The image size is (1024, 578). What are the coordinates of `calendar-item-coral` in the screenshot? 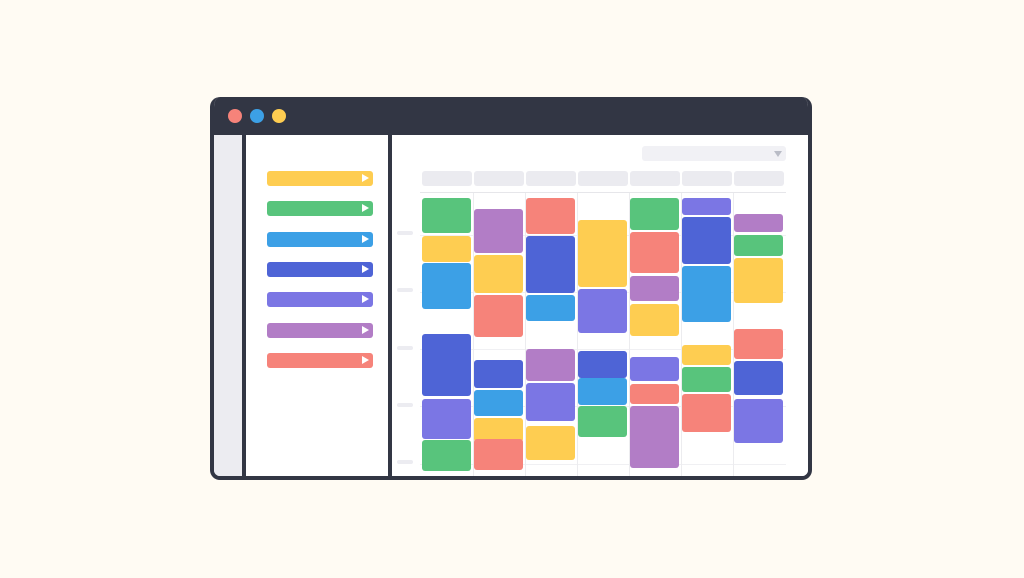 It's located at (320, 360).